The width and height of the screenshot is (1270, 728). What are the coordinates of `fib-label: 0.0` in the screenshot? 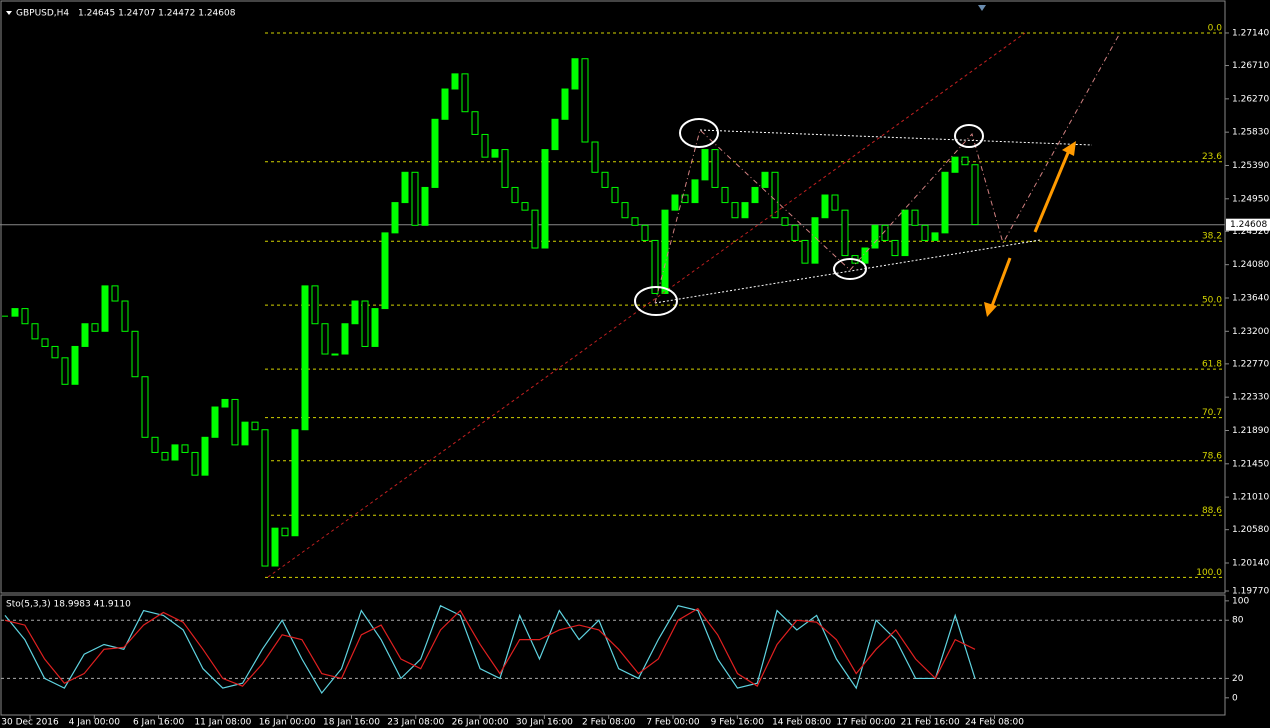 It's located at (1215, 28).